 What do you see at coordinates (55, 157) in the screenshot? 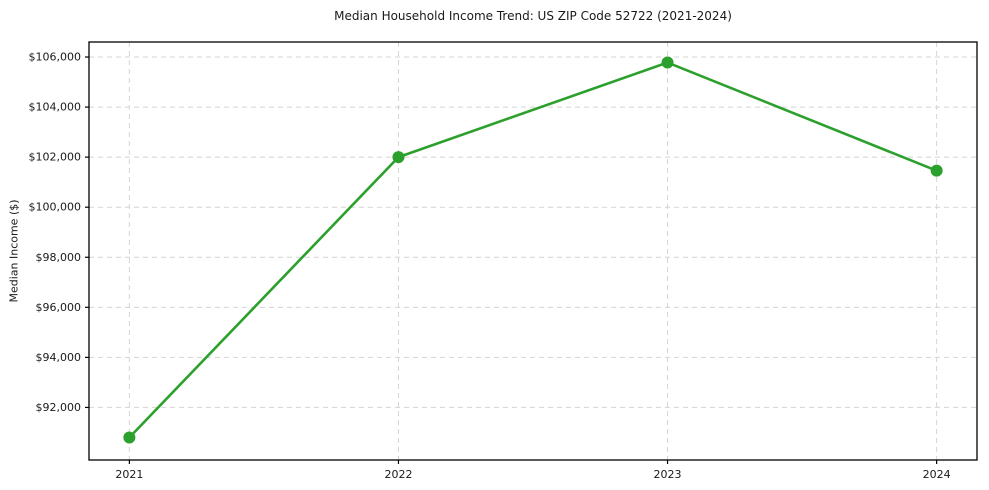
I see `y-tick-label: $102,000` at bounding box center [55, 157].